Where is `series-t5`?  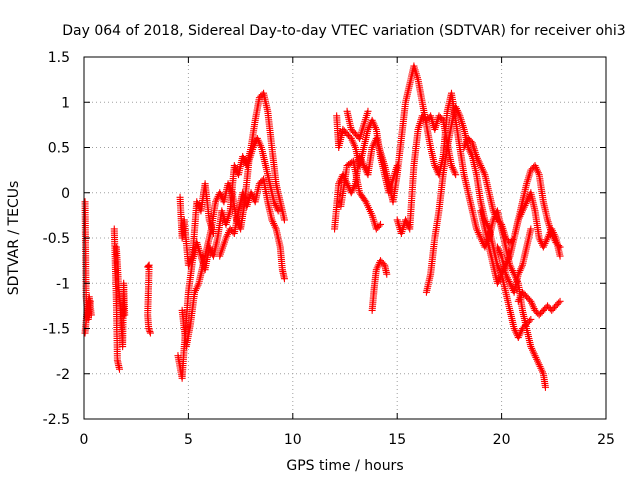 series-t5 is located at coordinates (149, 299).